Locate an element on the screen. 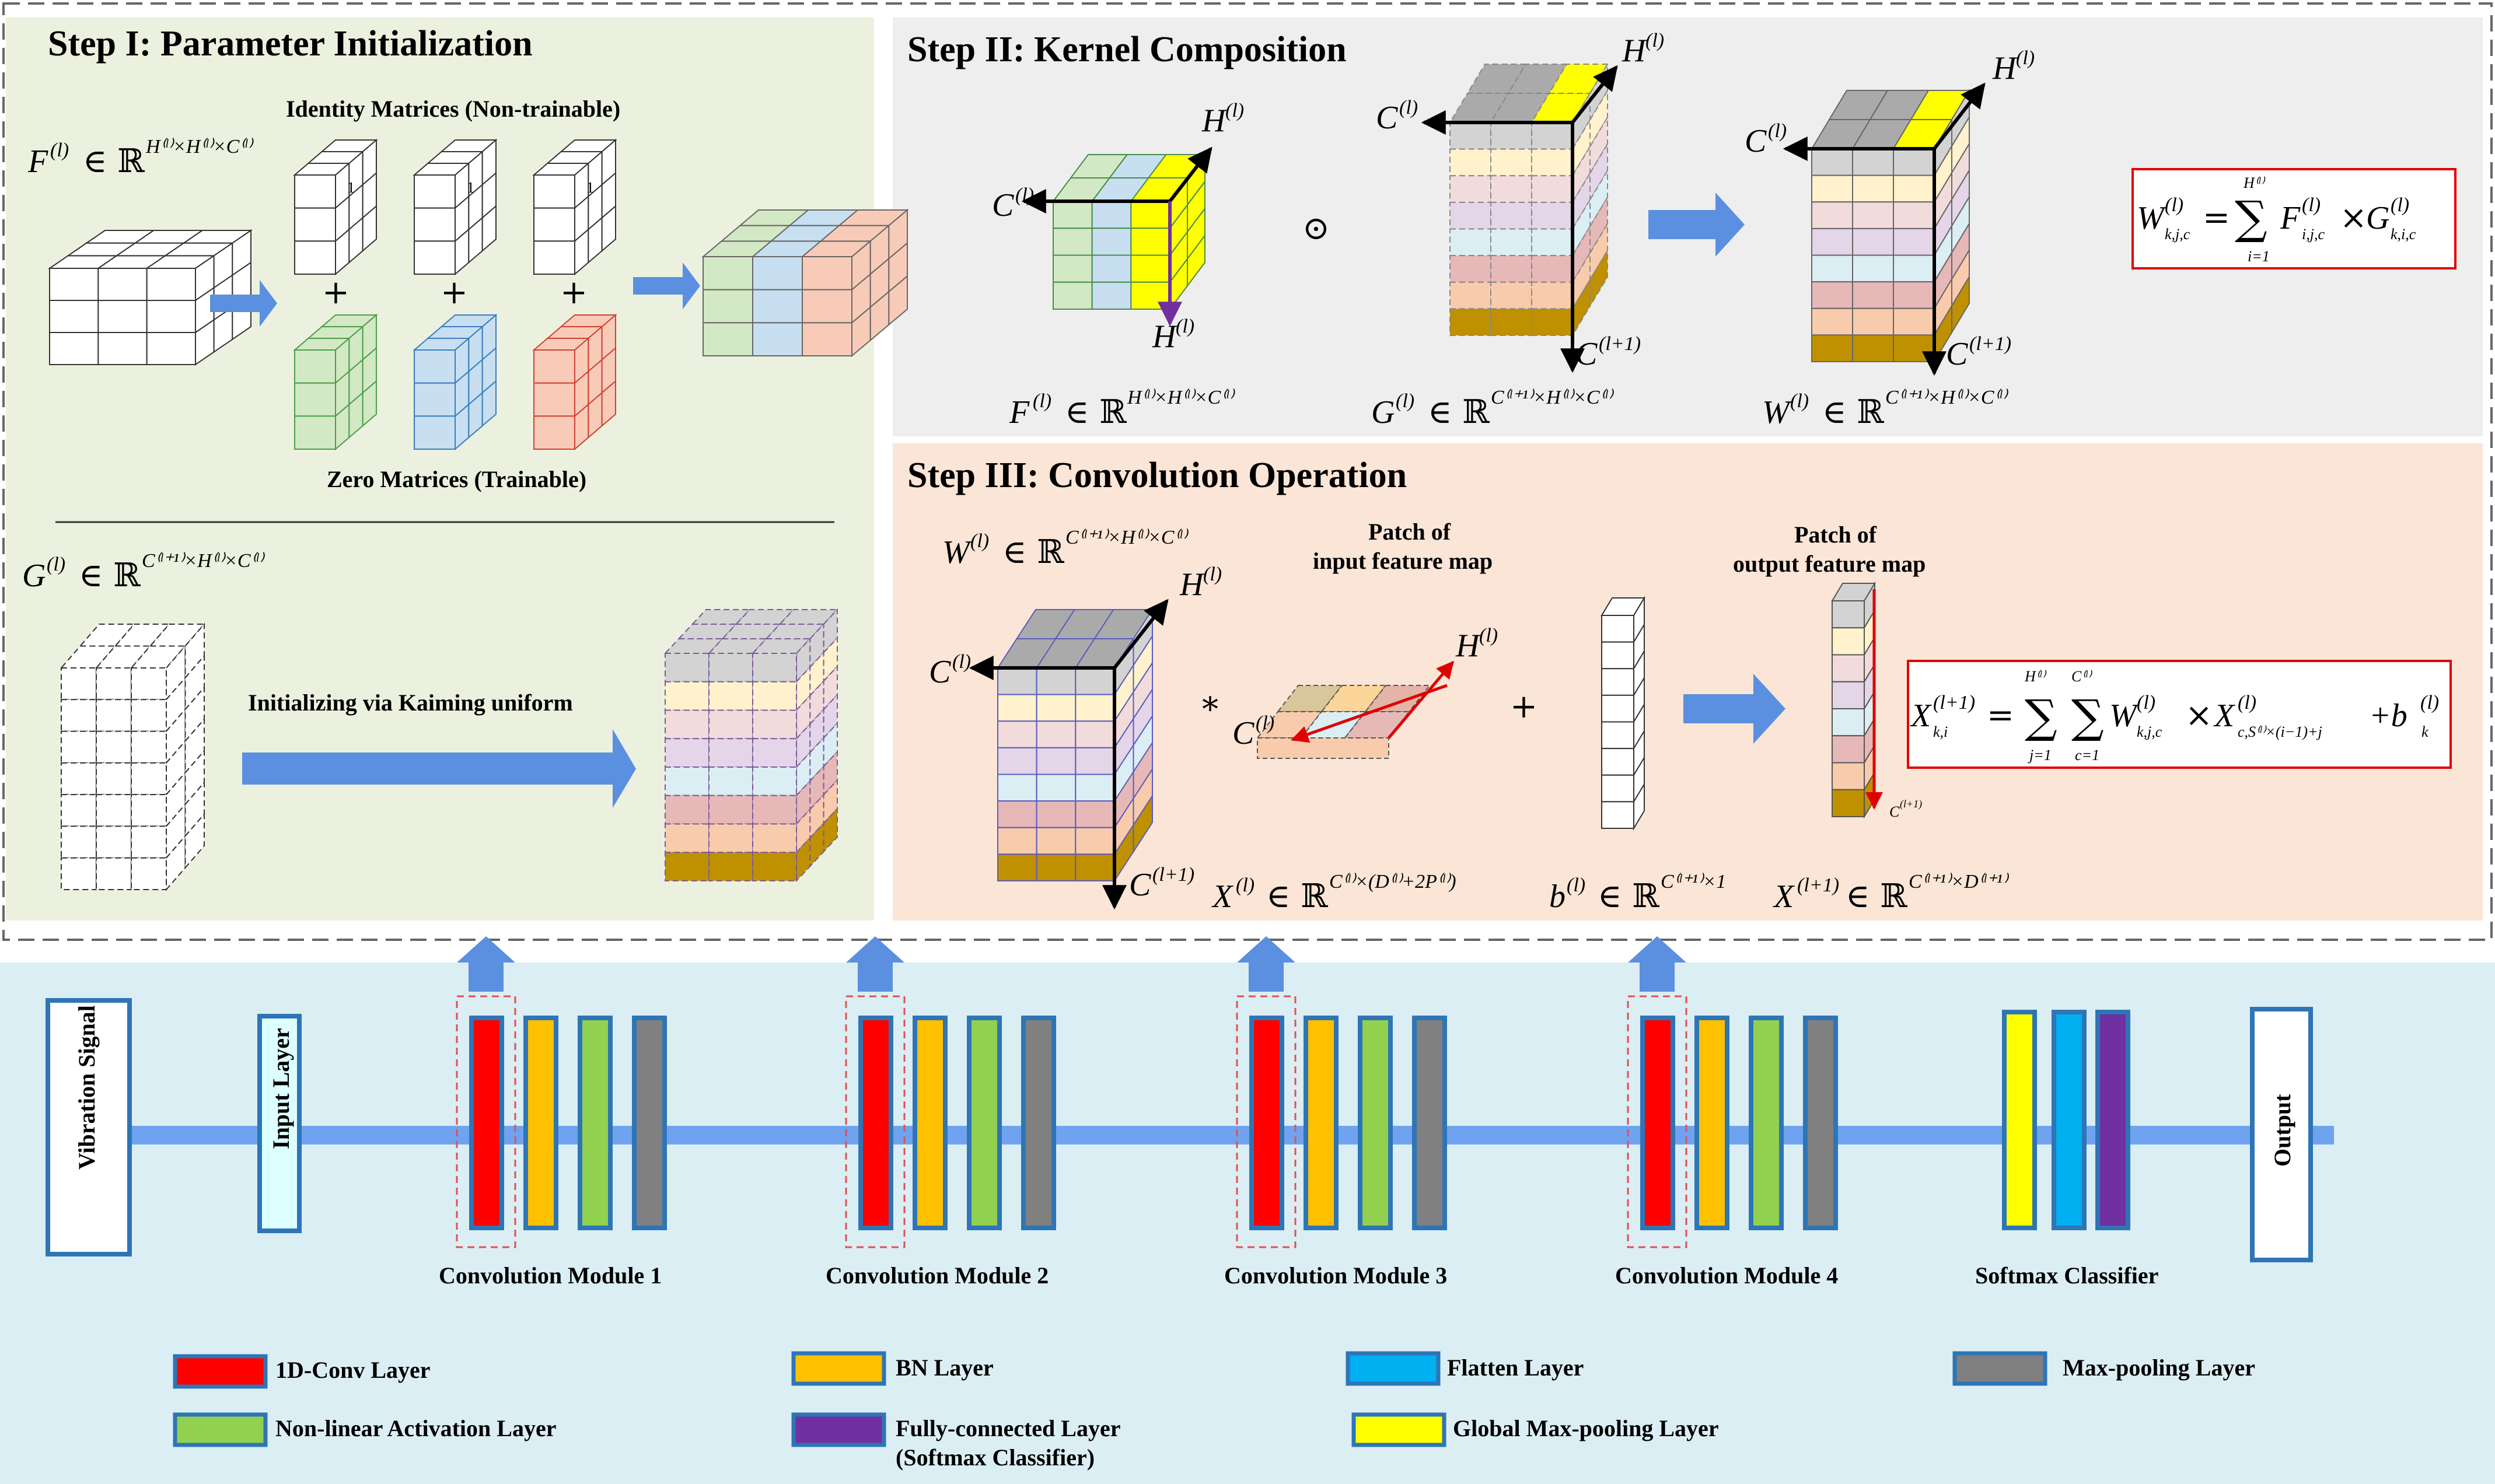 Image resolution: width=2495 pixels, height=1484 pixels. s2-F-H-sup: (l) is located at coordinates (1234, 110).